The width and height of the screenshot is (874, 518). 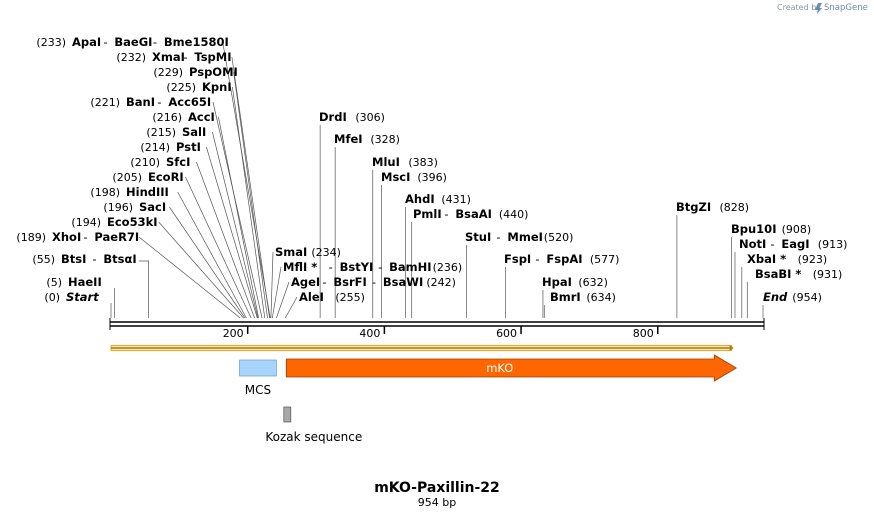 What do you see at coordinates (787, 259) in the screenshot?
I see `site-label: XbaI * (923)` at bounding box center [787, 259].